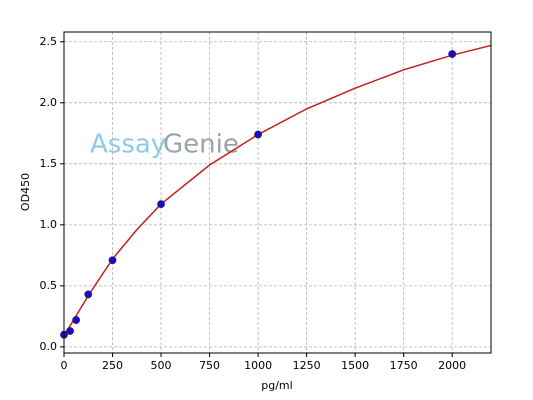  What do you see at coordinates (201, 145) in the screenshot?
I see `watermark: Genie` at bounding box center [201, 145].